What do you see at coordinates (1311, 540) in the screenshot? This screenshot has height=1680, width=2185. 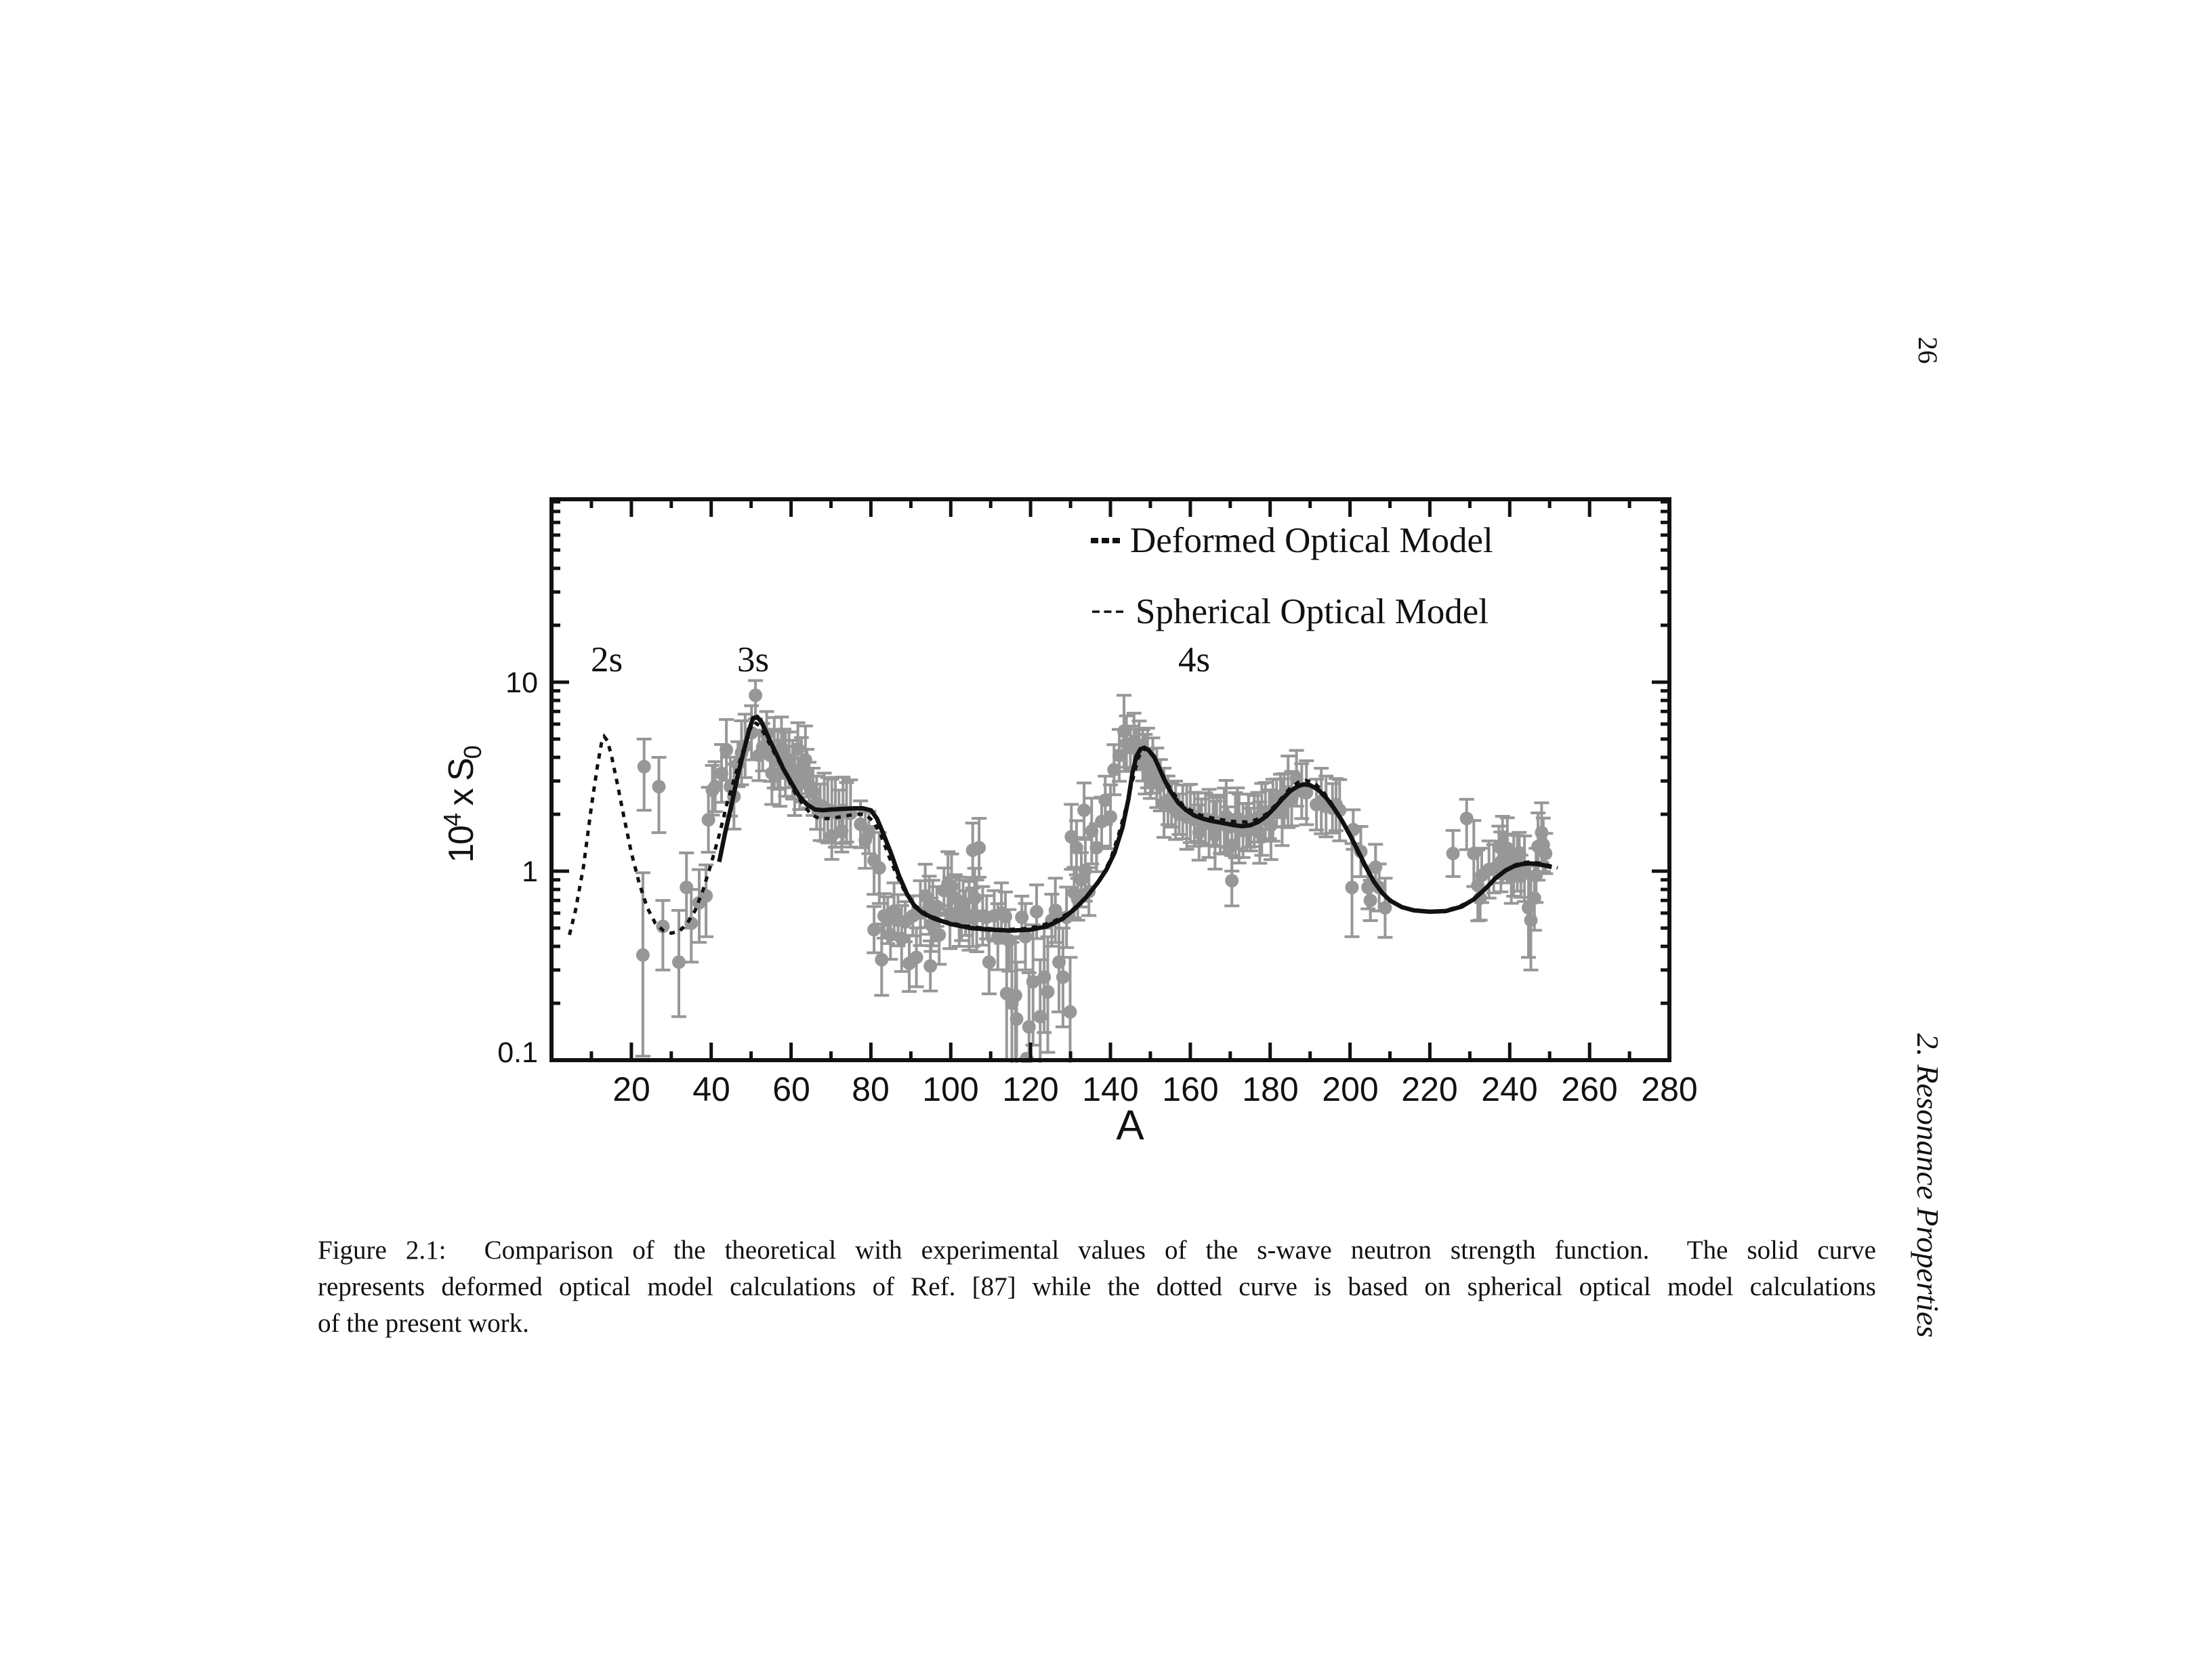 I see `svg-text: Deformed Optical Model` at bounding box center [1311, 540].